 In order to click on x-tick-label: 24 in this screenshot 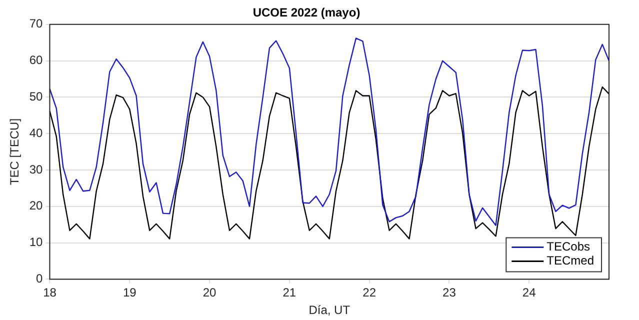, I will do `click(529, 293)`.